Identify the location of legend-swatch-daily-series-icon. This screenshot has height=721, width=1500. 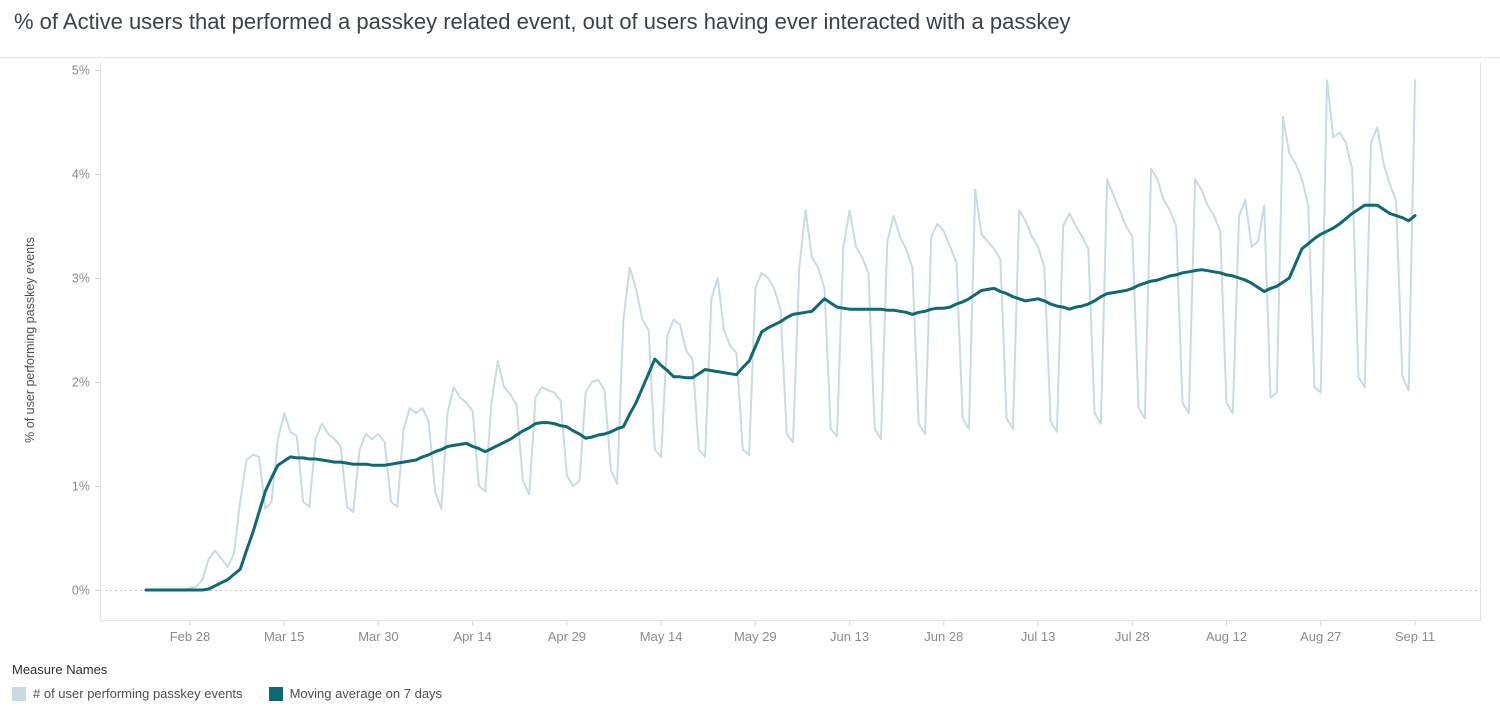
(19, 693).